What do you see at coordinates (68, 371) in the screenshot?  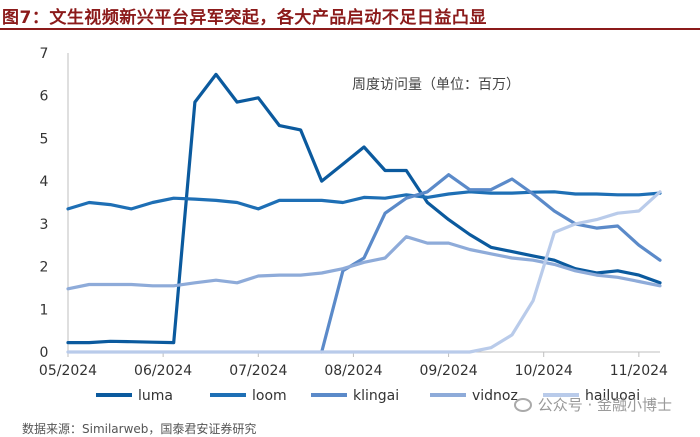 I see `x-tick-label: 05/2024` at bounding box center [68, 371].